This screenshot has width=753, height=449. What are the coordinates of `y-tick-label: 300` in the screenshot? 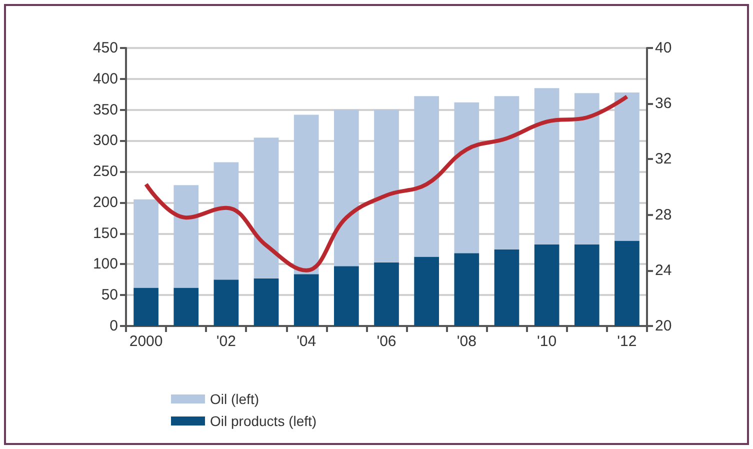 It's located at (105, 141).